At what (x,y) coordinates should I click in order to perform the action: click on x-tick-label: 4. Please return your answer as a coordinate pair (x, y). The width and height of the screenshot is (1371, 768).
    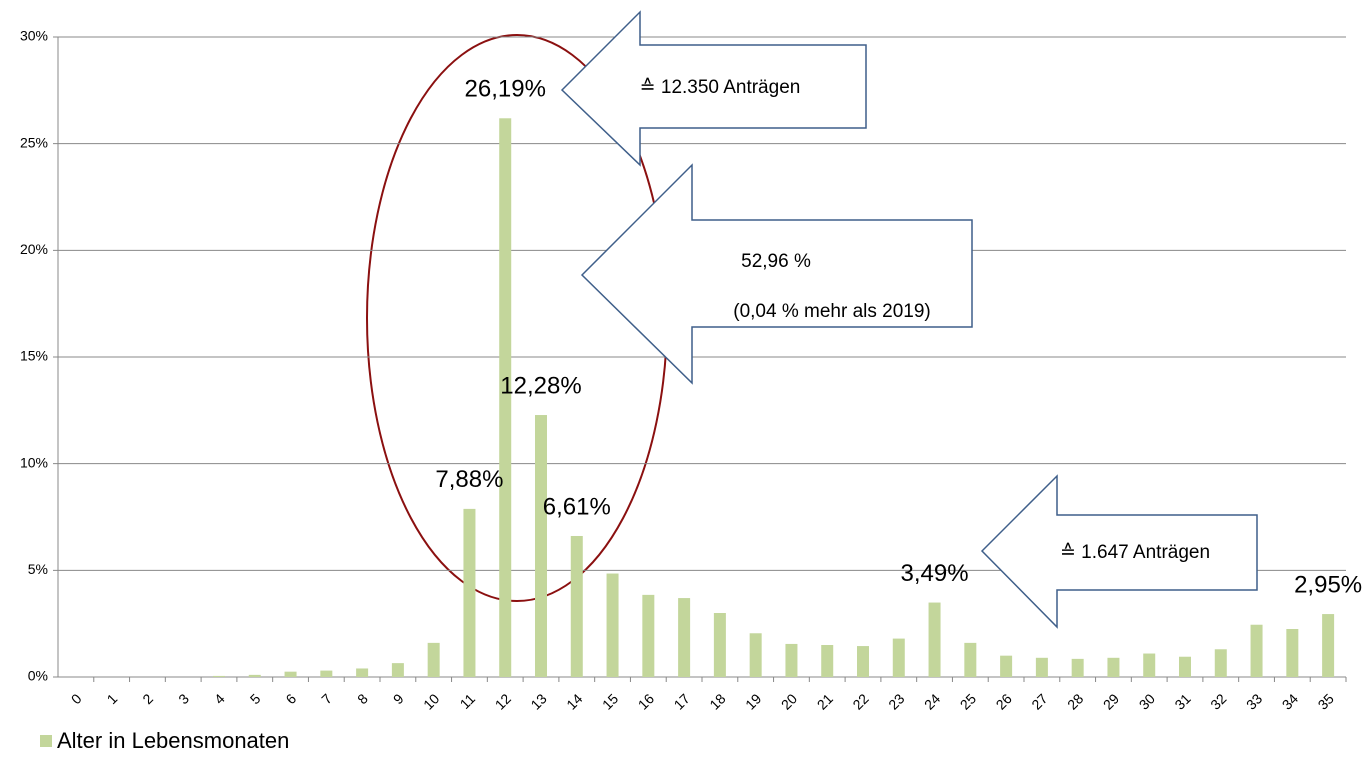
    Looking at the image, I should click on (219, 698).